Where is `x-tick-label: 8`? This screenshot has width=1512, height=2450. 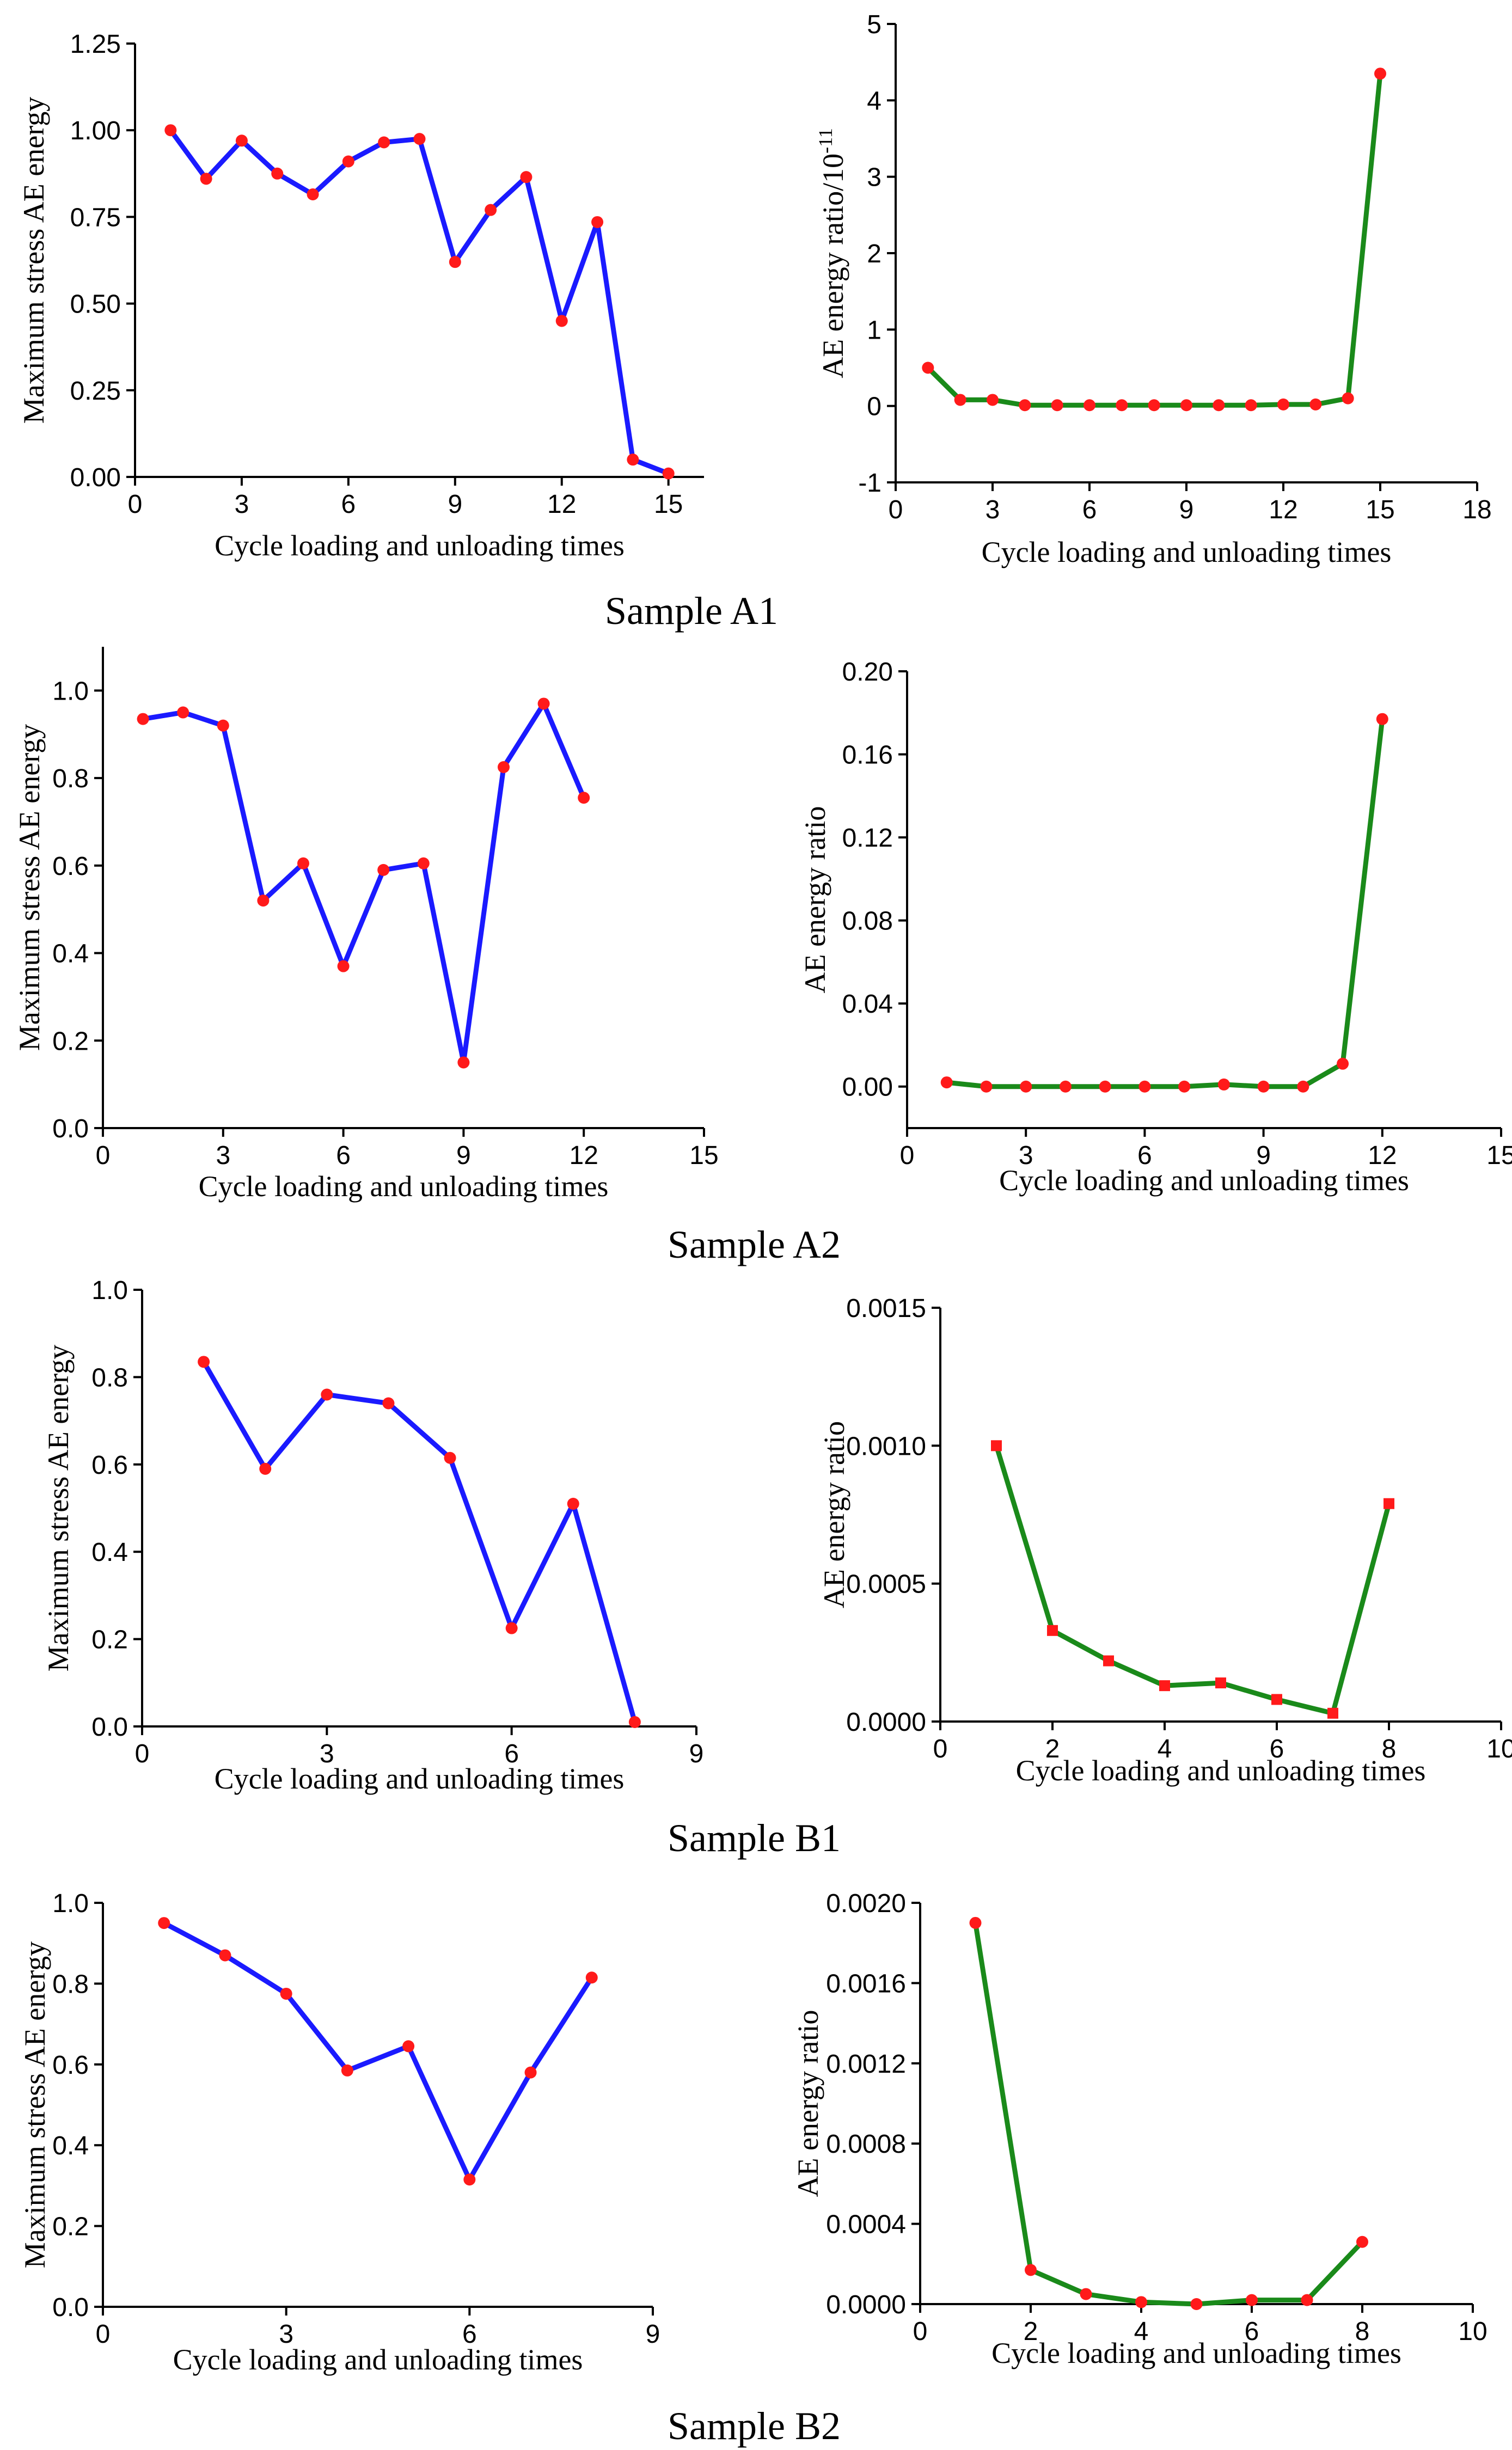
x-tick-label: 8 is located at coordinates (1389, 1749).